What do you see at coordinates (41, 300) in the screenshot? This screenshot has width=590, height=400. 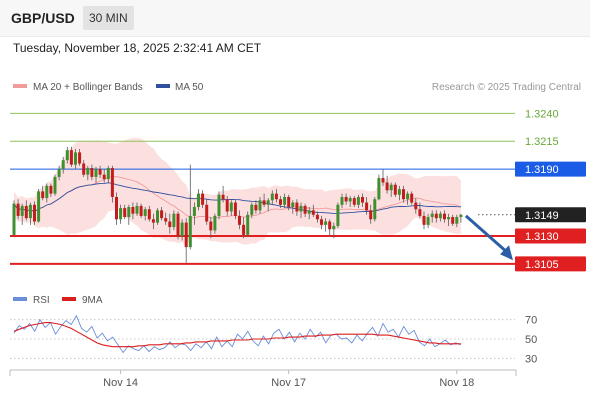 I see `rsi-legend-label: RSI` at bounding box center [41, 300].